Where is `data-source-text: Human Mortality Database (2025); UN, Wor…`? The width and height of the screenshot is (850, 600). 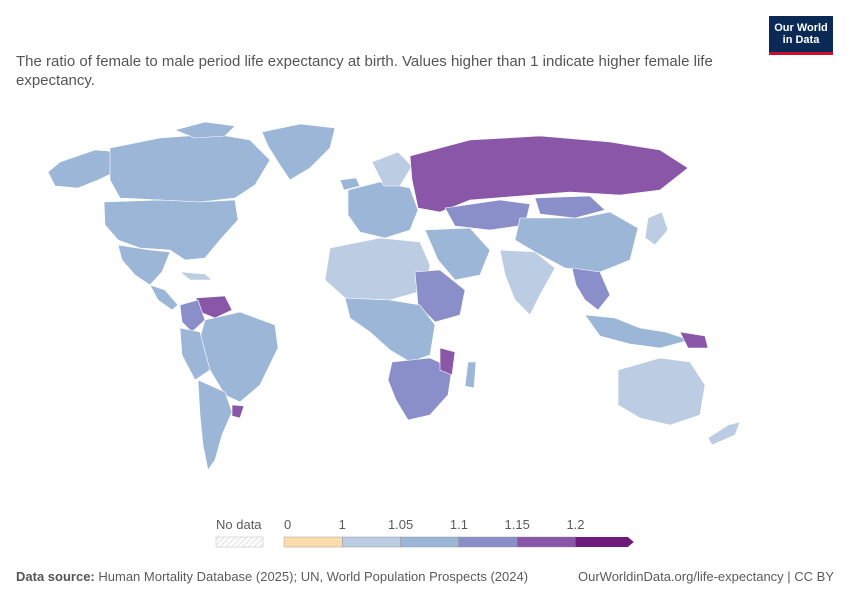
data-source-text: Human Mortality Database (2025); UN, Wor… is located at coordinates (313, 576).